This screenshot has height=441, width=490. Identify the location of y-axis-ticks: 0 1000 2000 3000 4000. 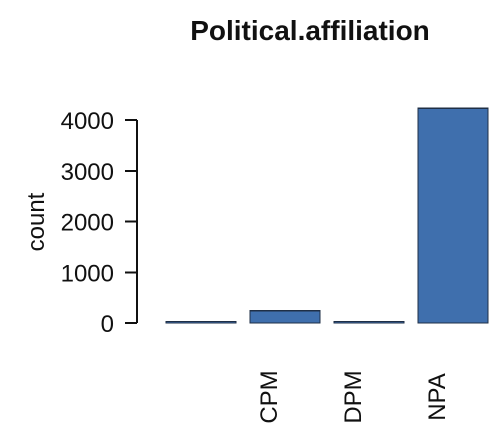
(99, 223).